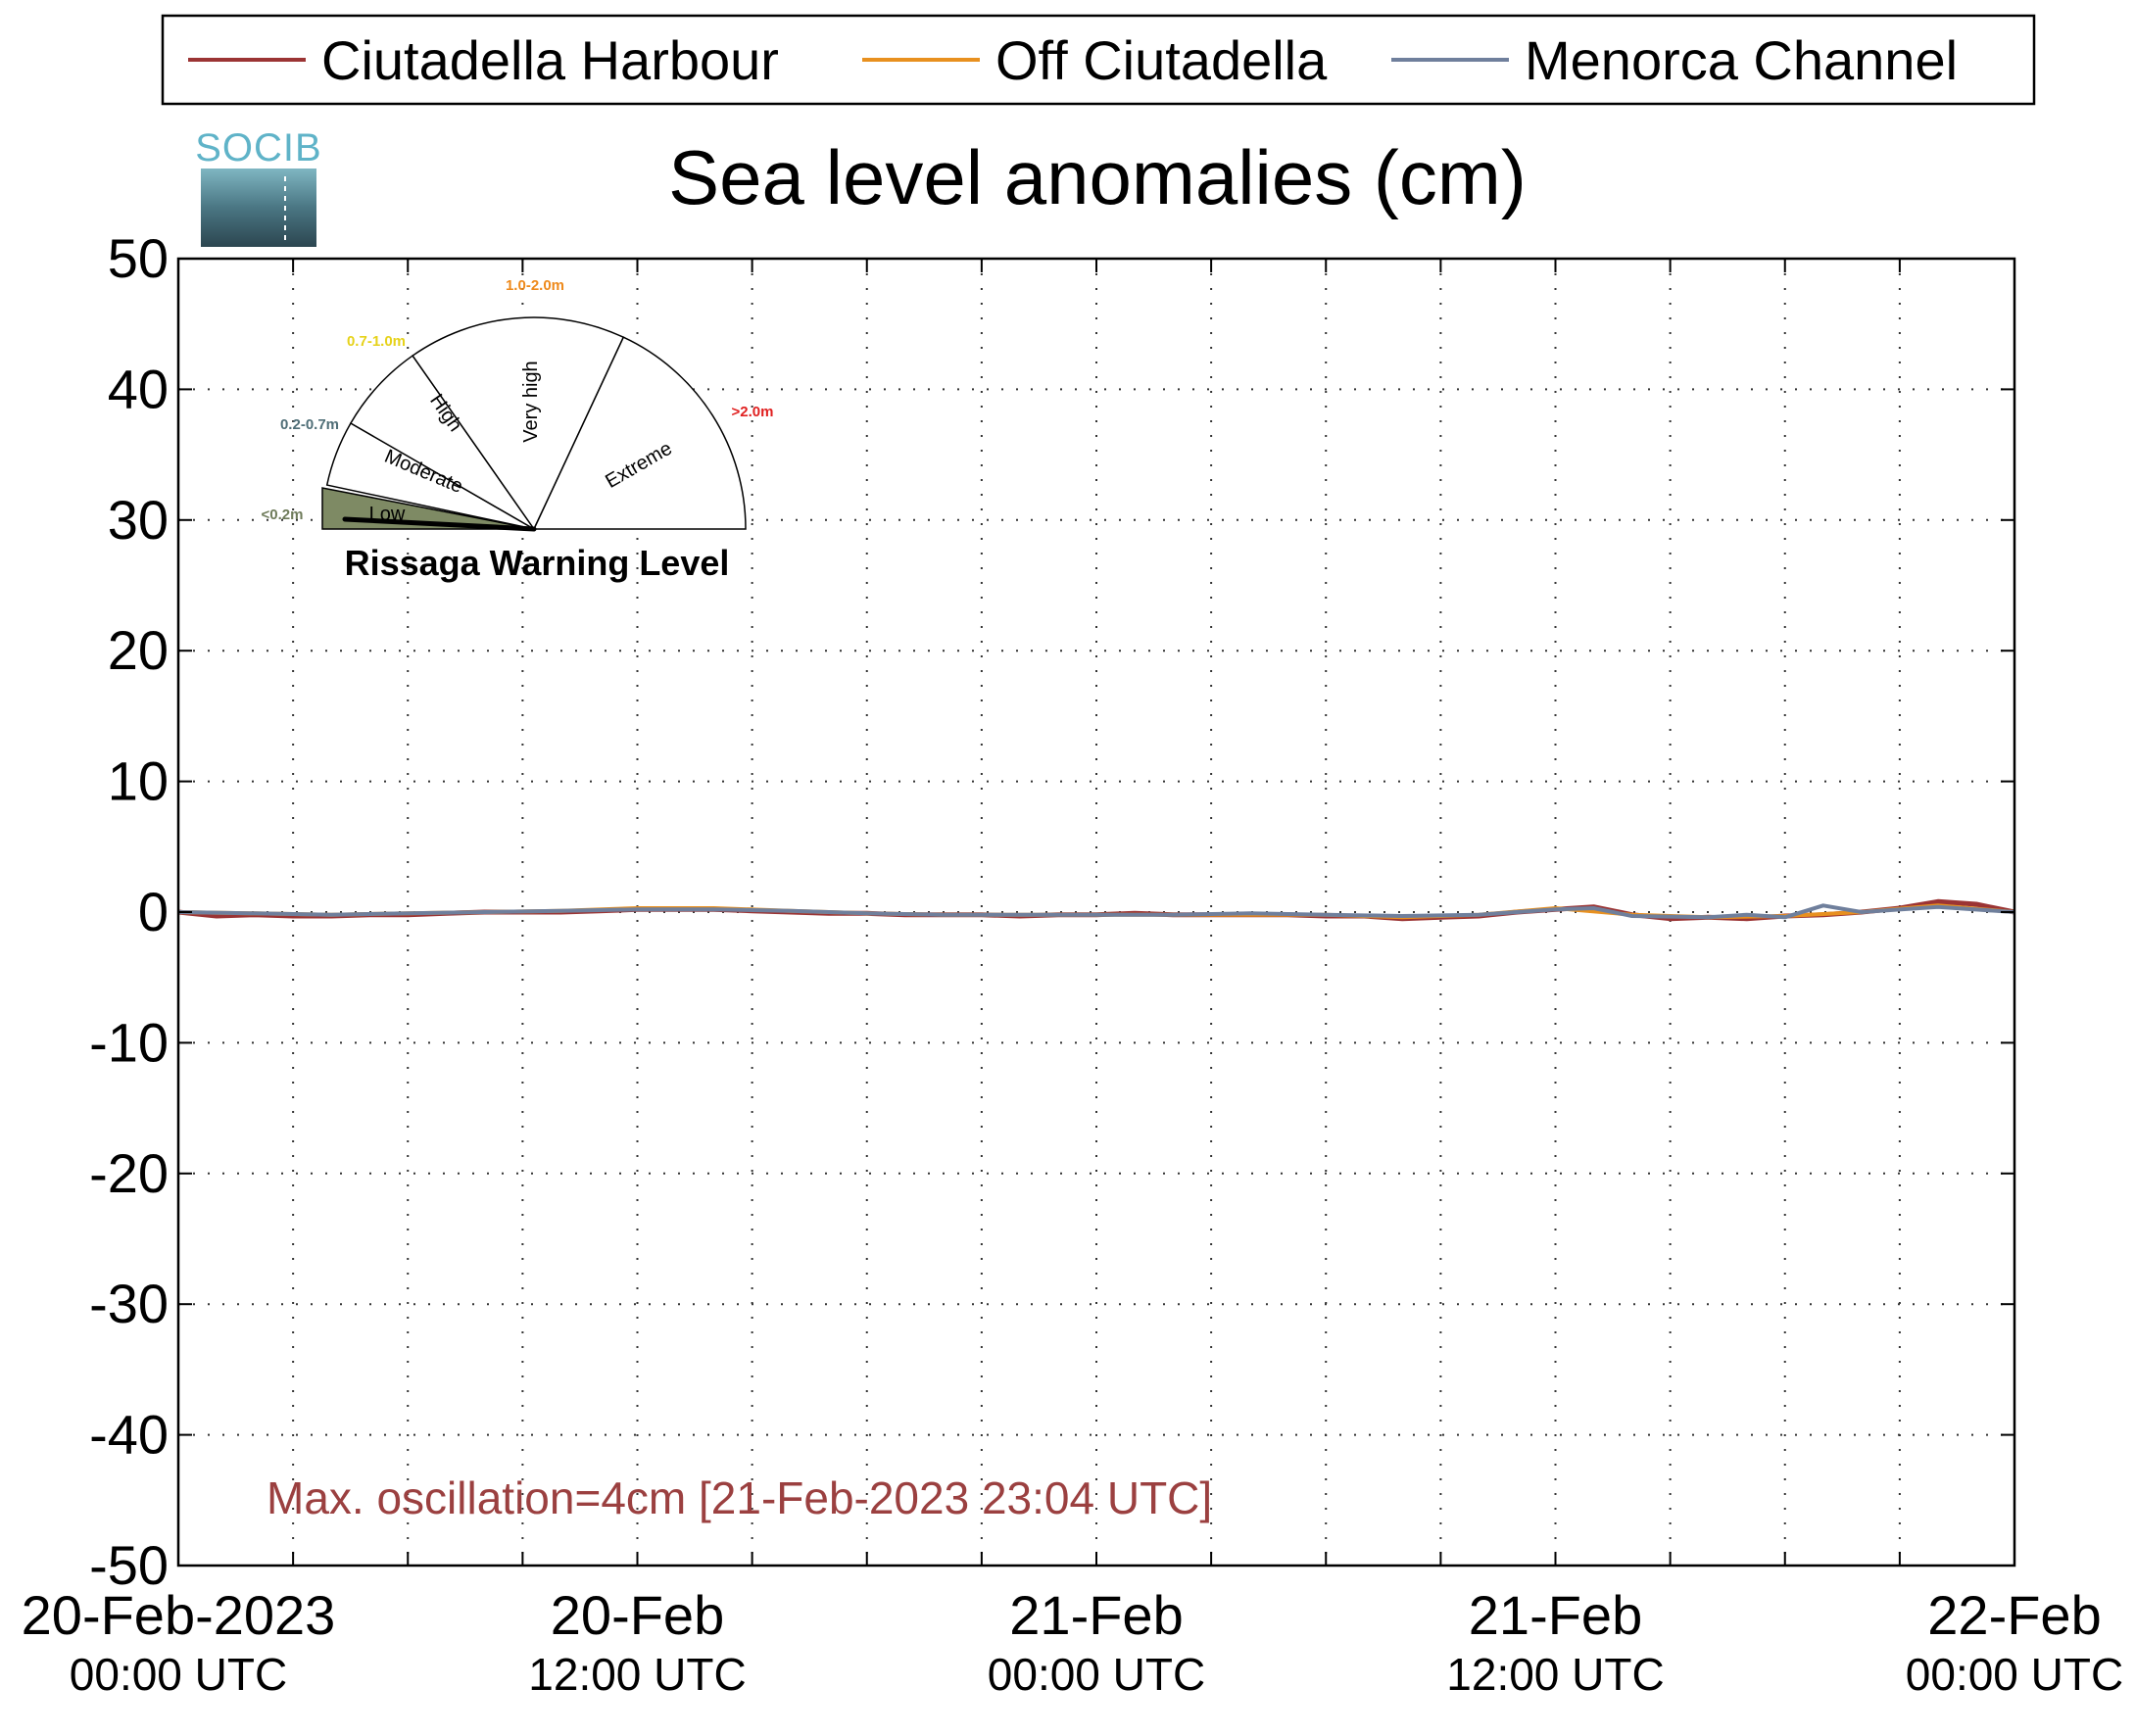 The image size is (2135, 1736). I want to click on series-line-menorca-channel, so click(1096, 911).